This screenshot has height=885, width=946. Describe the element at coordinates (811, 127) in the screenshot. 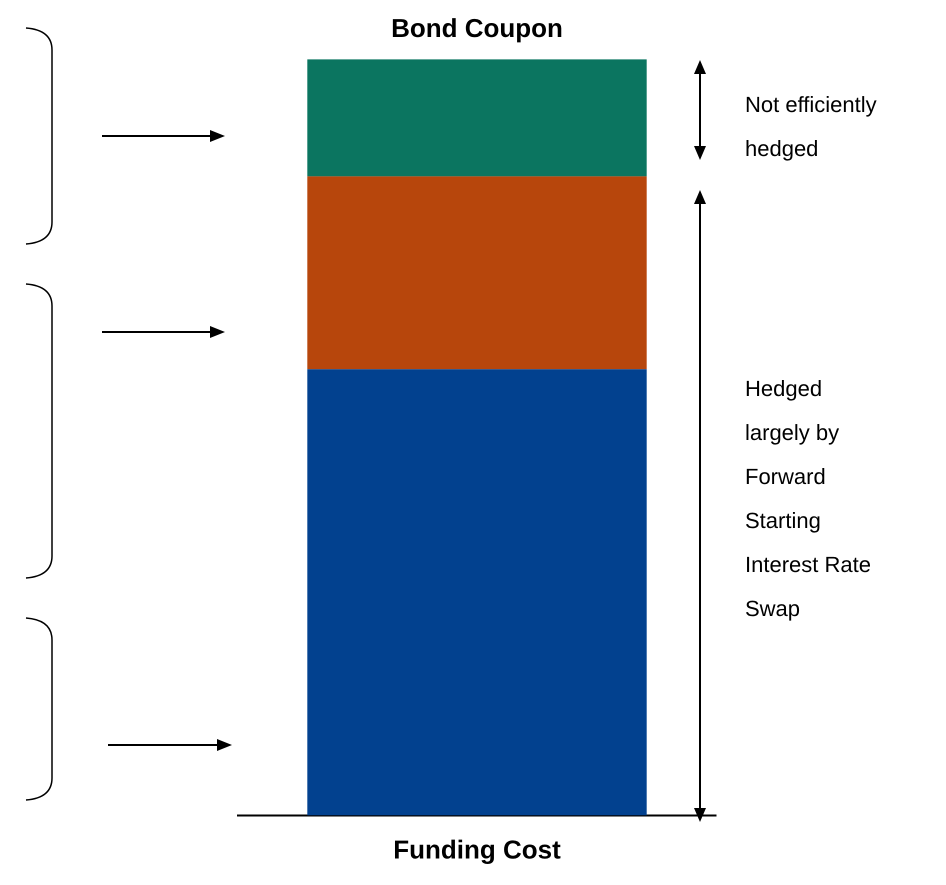

I see `text: Not efficiently hedged` at that location.